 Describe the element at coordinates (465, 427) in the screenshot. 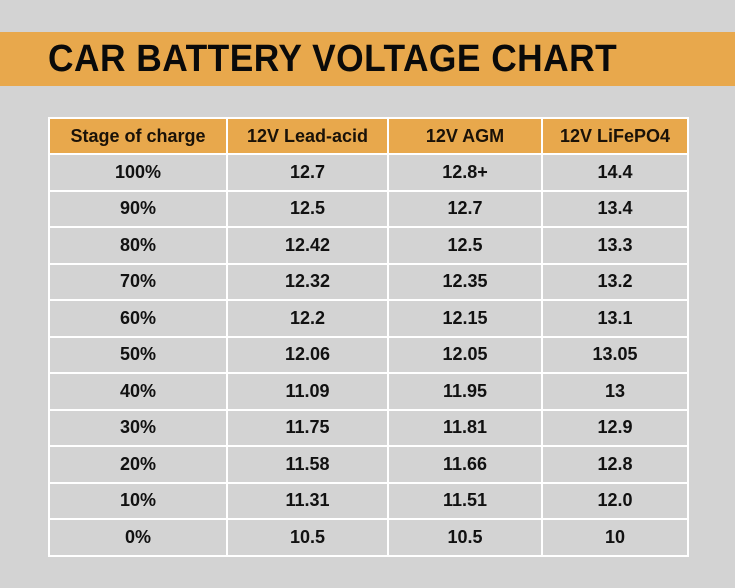

I see `cell-agm: 11.81` at that location.